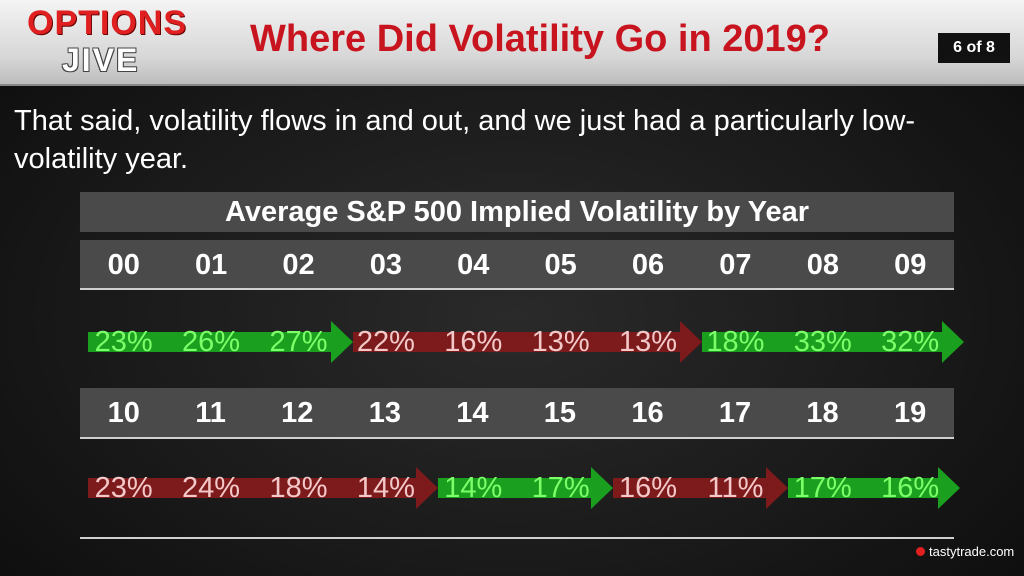 The width and height of the screenshot is (1024, 576). Describe the element at coordinates (211, 264) in the screenshot. I see `year-cell: 01` at that location.